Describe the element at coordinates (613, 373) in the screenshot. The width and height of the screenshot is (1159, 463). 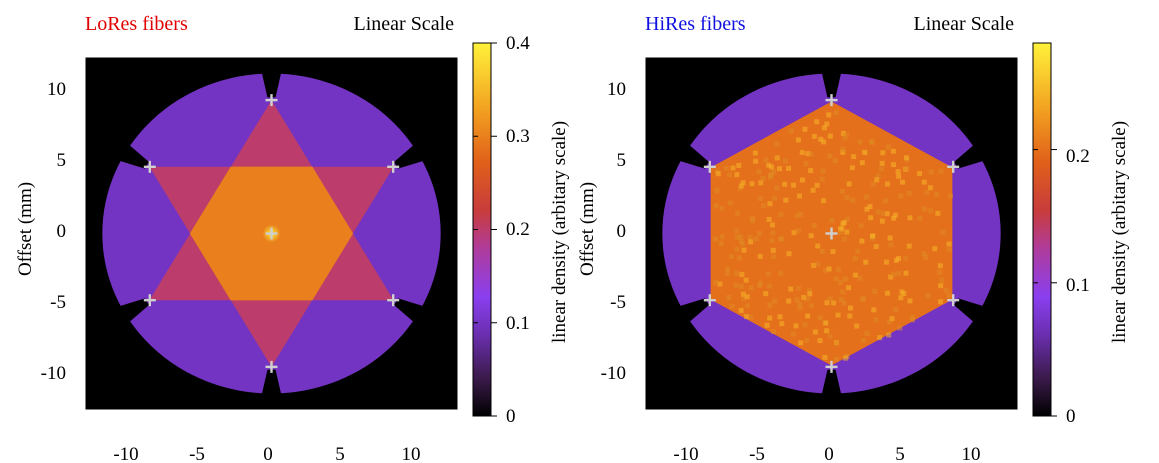
I see `y-tick-label: -10` at that location.